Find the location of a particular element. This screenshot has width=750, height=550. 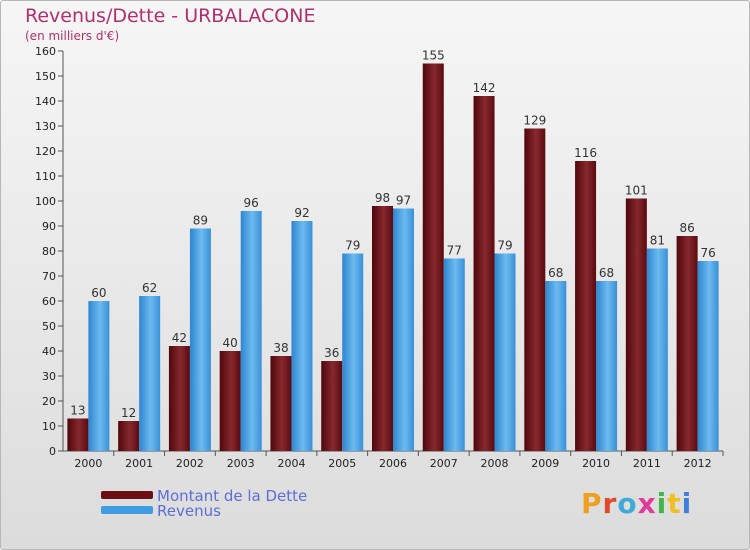

brand-letter: o is located at coordinates (627, 503).